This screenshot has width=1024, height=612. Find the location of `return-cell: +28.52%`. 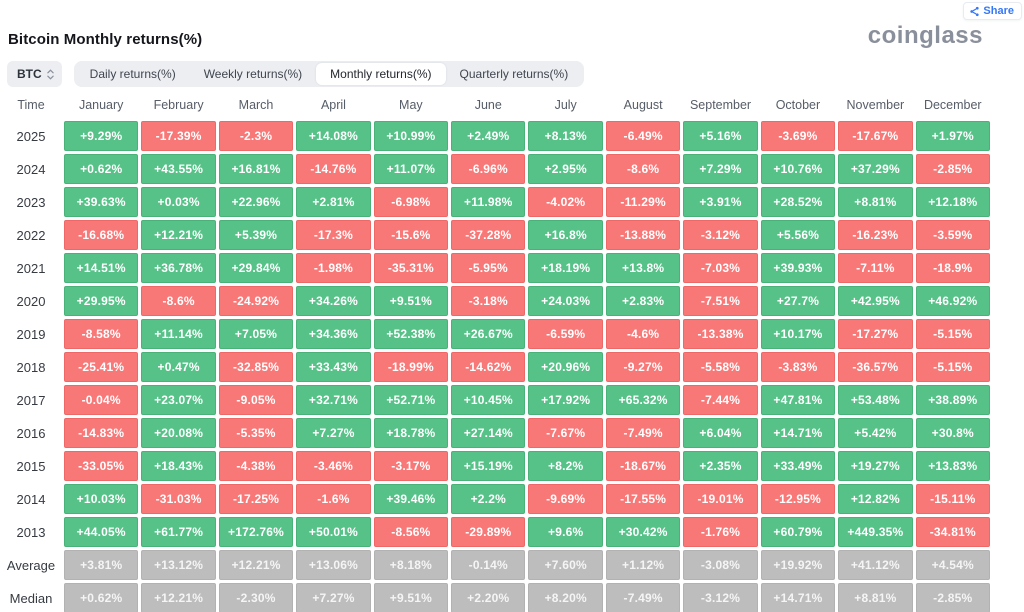

return-cell: +28.52% is located at coordinates (798, 202).